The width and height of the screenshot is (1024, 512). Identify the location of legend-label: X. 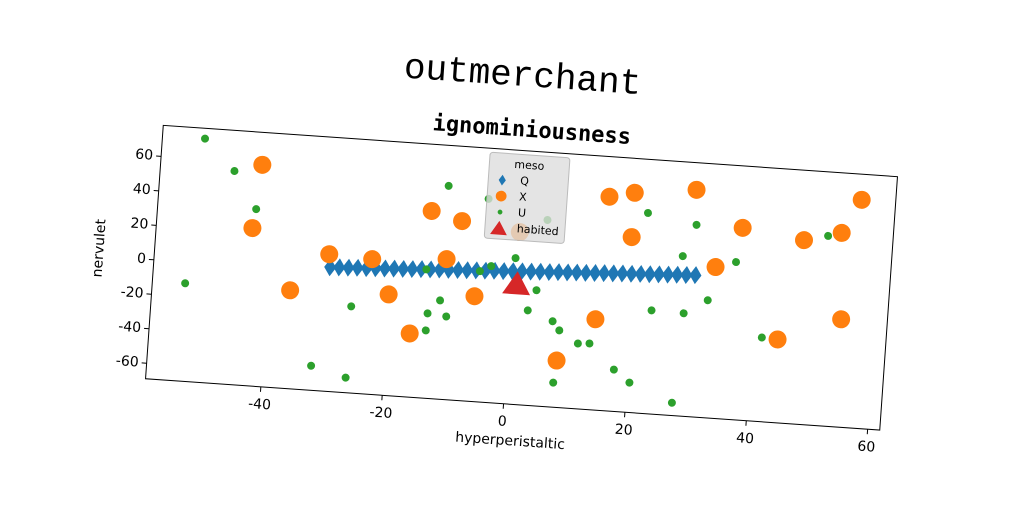
(523, 197).